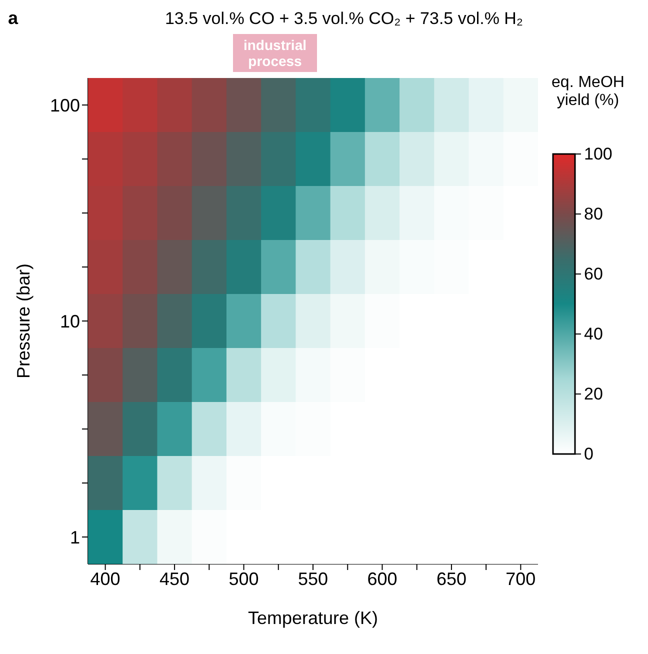 The width and height of the screenshot is (648, 654). What do you see at coordinates (344, 19) in the screenshot?
I see `chart-title: 13.5 vol.% CO + 3.5 vol.% CO₂ + 73.5 vol.% H₂` at bounding box center [344, 19].